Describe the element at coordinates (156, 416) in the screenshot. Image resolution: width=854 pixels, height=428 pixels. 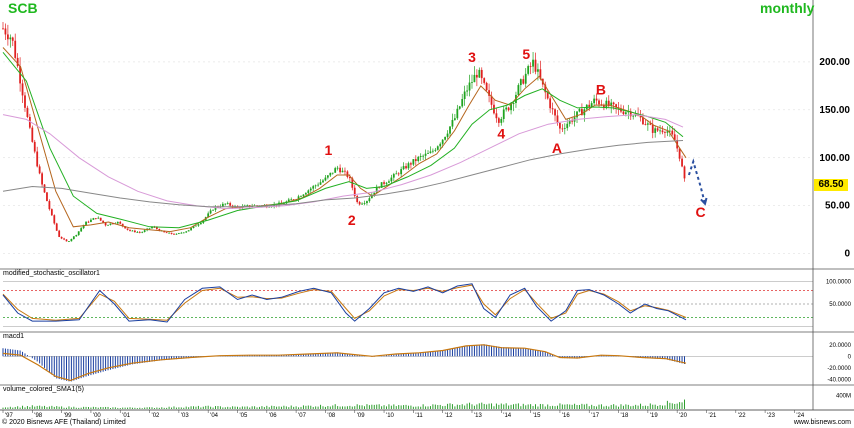
I see `x-tick-label: '02` at that location.